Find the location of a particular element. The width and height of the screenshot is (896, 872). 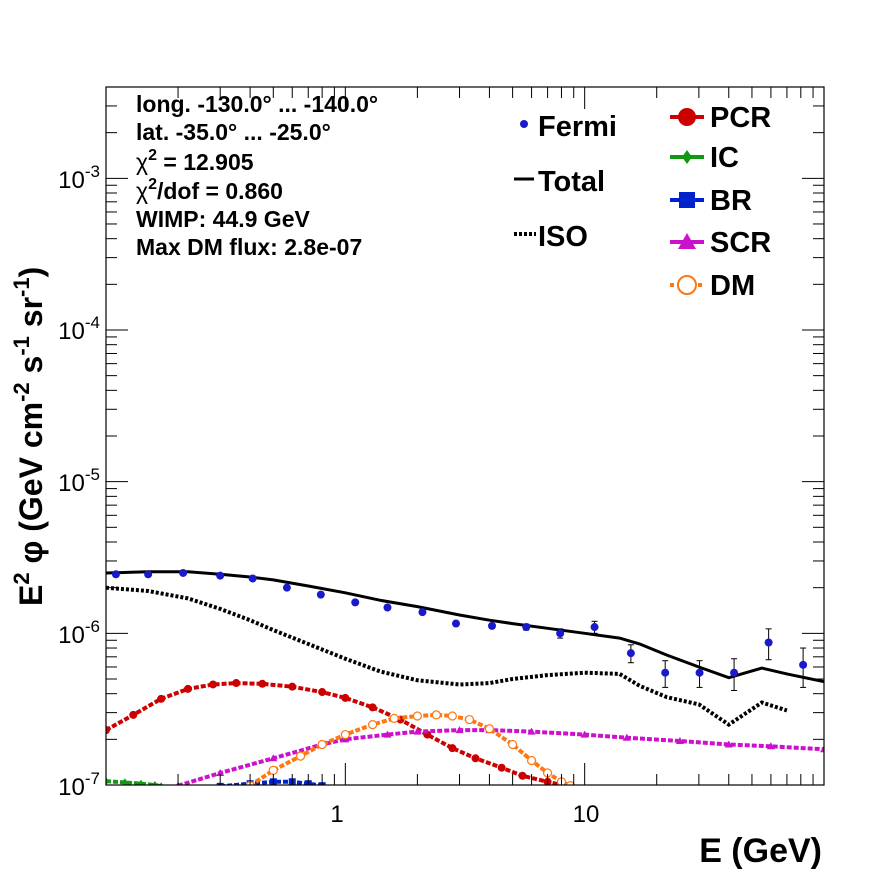

legend-marker-dm is located at coordinates (687, 285).